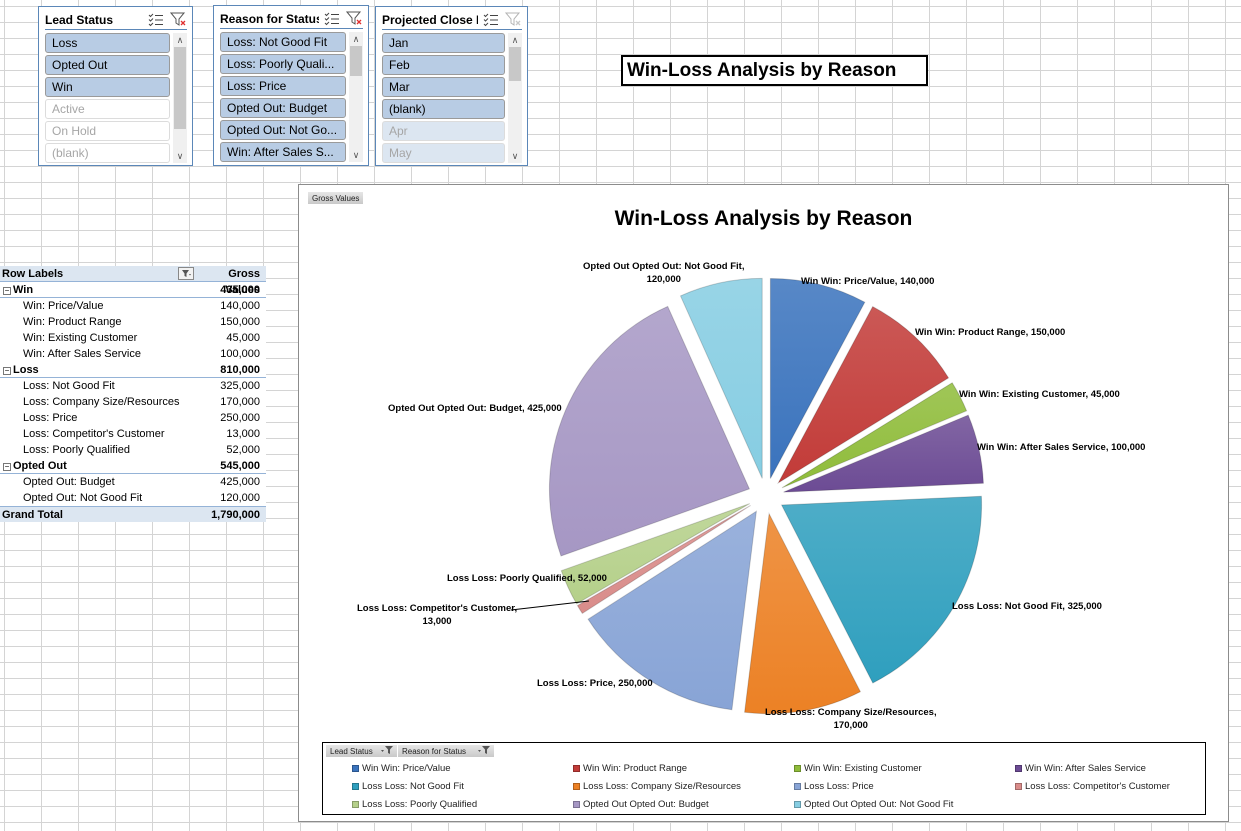 The width and height of the screenshot is (1241, 831). Describe the element at coordinates (283, 108) in the screenshot. I see `slicer-item: Opted Out: Budget` at that location.